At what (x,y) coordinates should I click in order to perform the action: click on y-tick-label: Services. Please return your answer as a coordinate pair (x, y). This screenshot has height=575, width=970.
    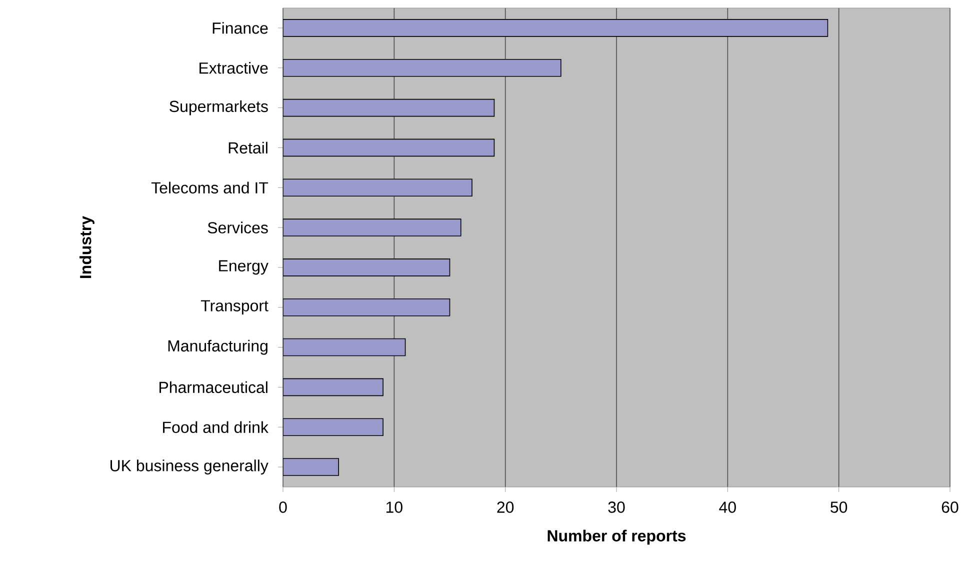
    Looking at the image, I should click on (238, 228).